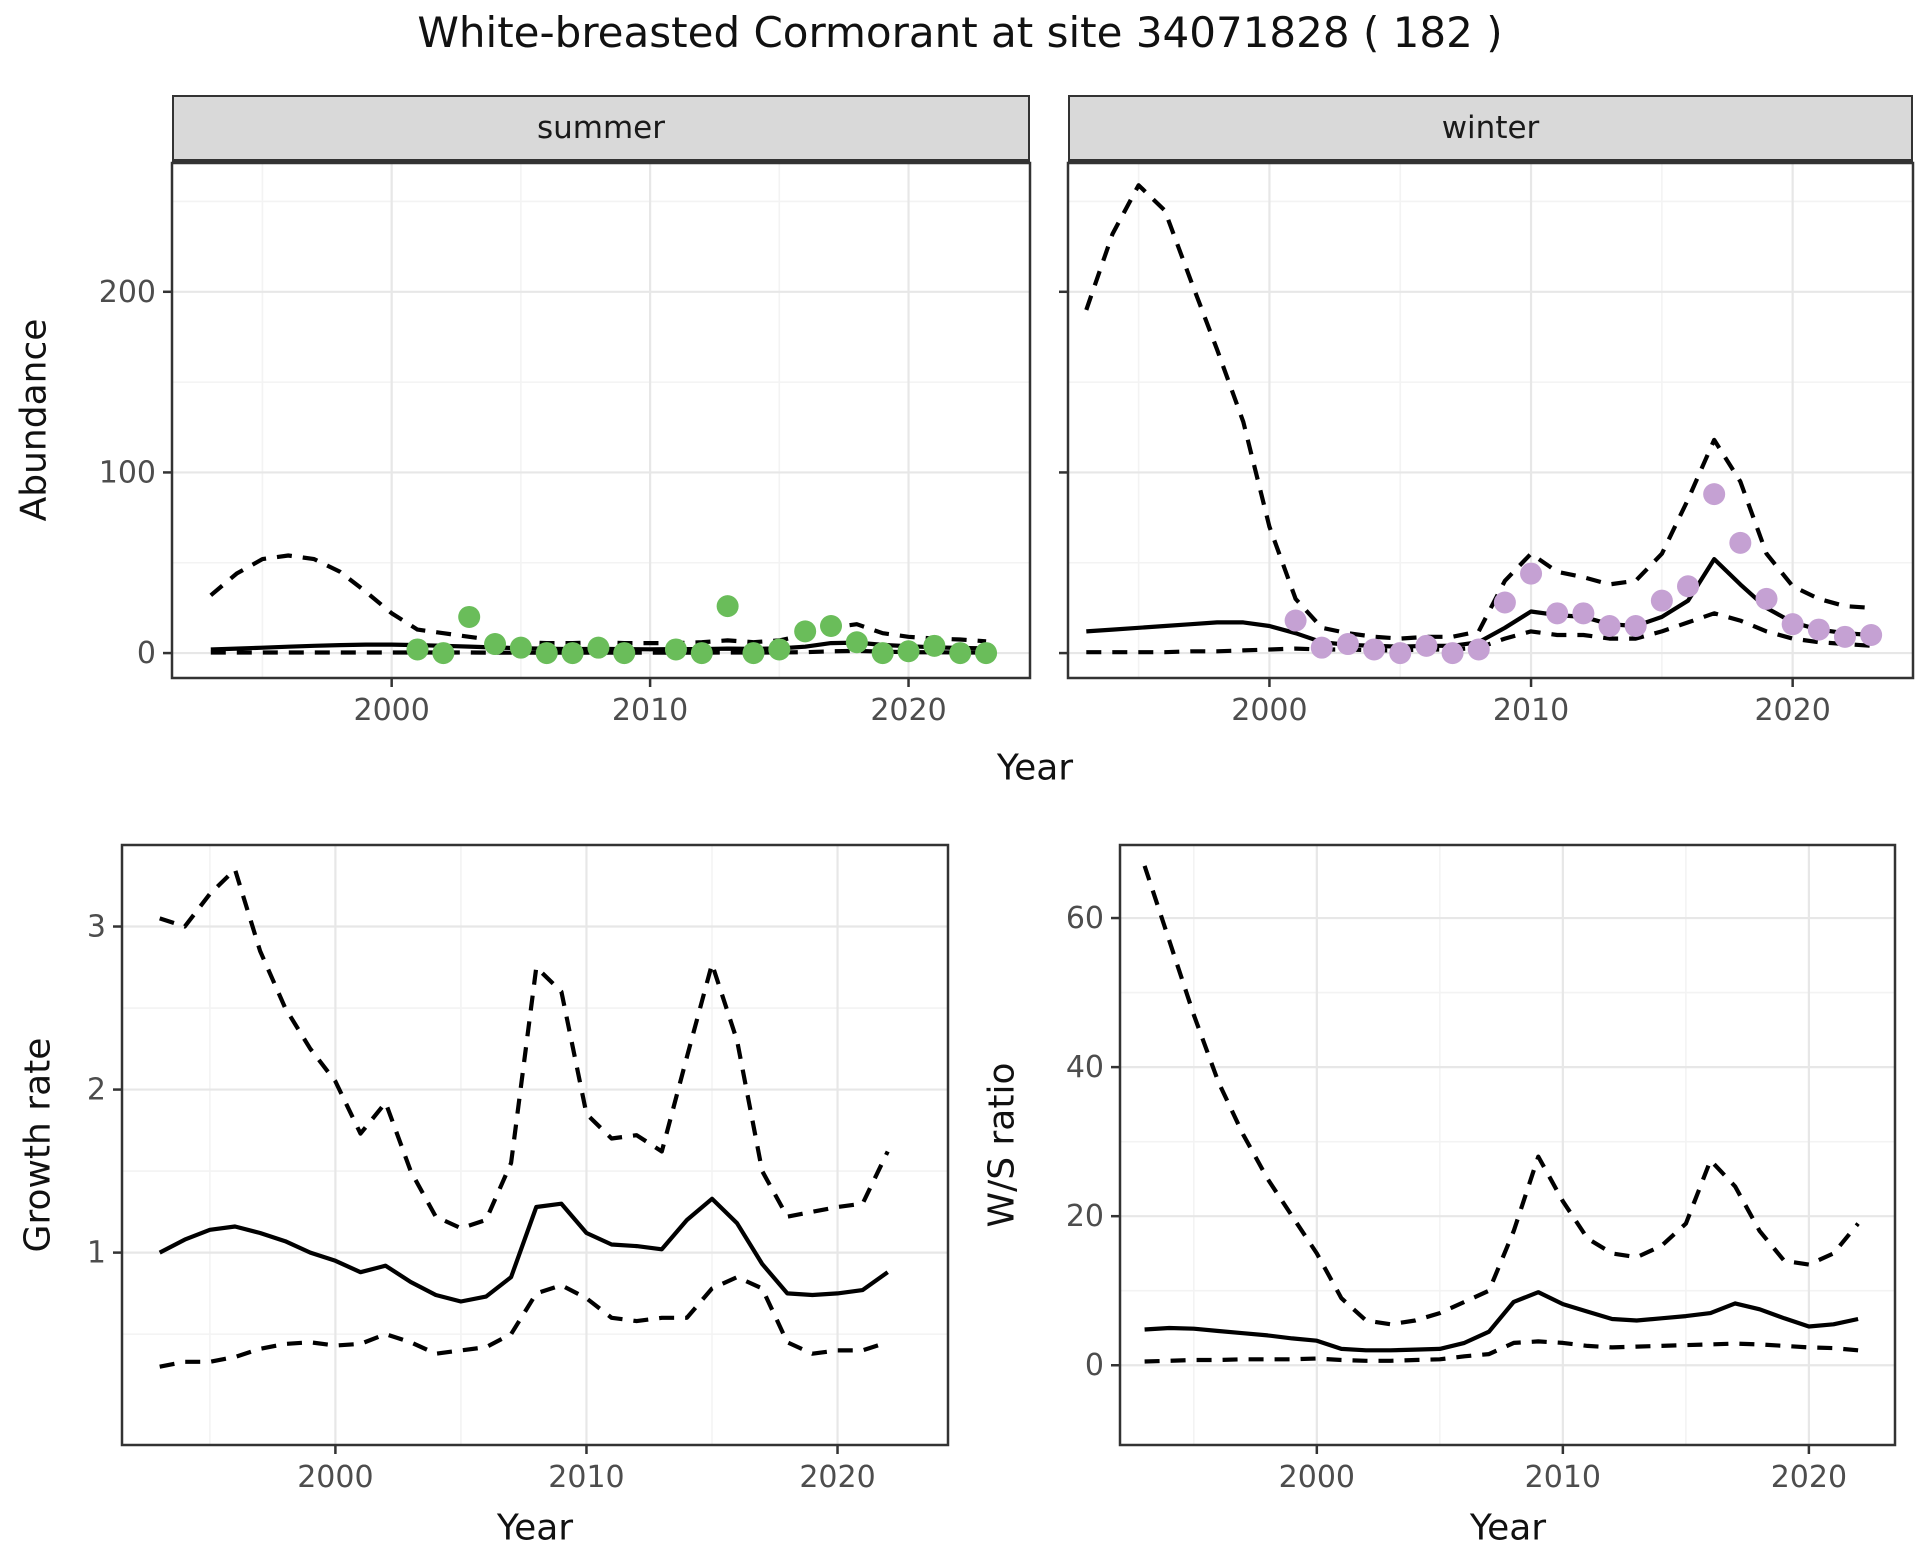 The image size is (1920, 1560). What do you see at coordinates (1478, 412) in the screenshot?
I see `upper_ci-line-winter` at bounding box center [1478, 412].